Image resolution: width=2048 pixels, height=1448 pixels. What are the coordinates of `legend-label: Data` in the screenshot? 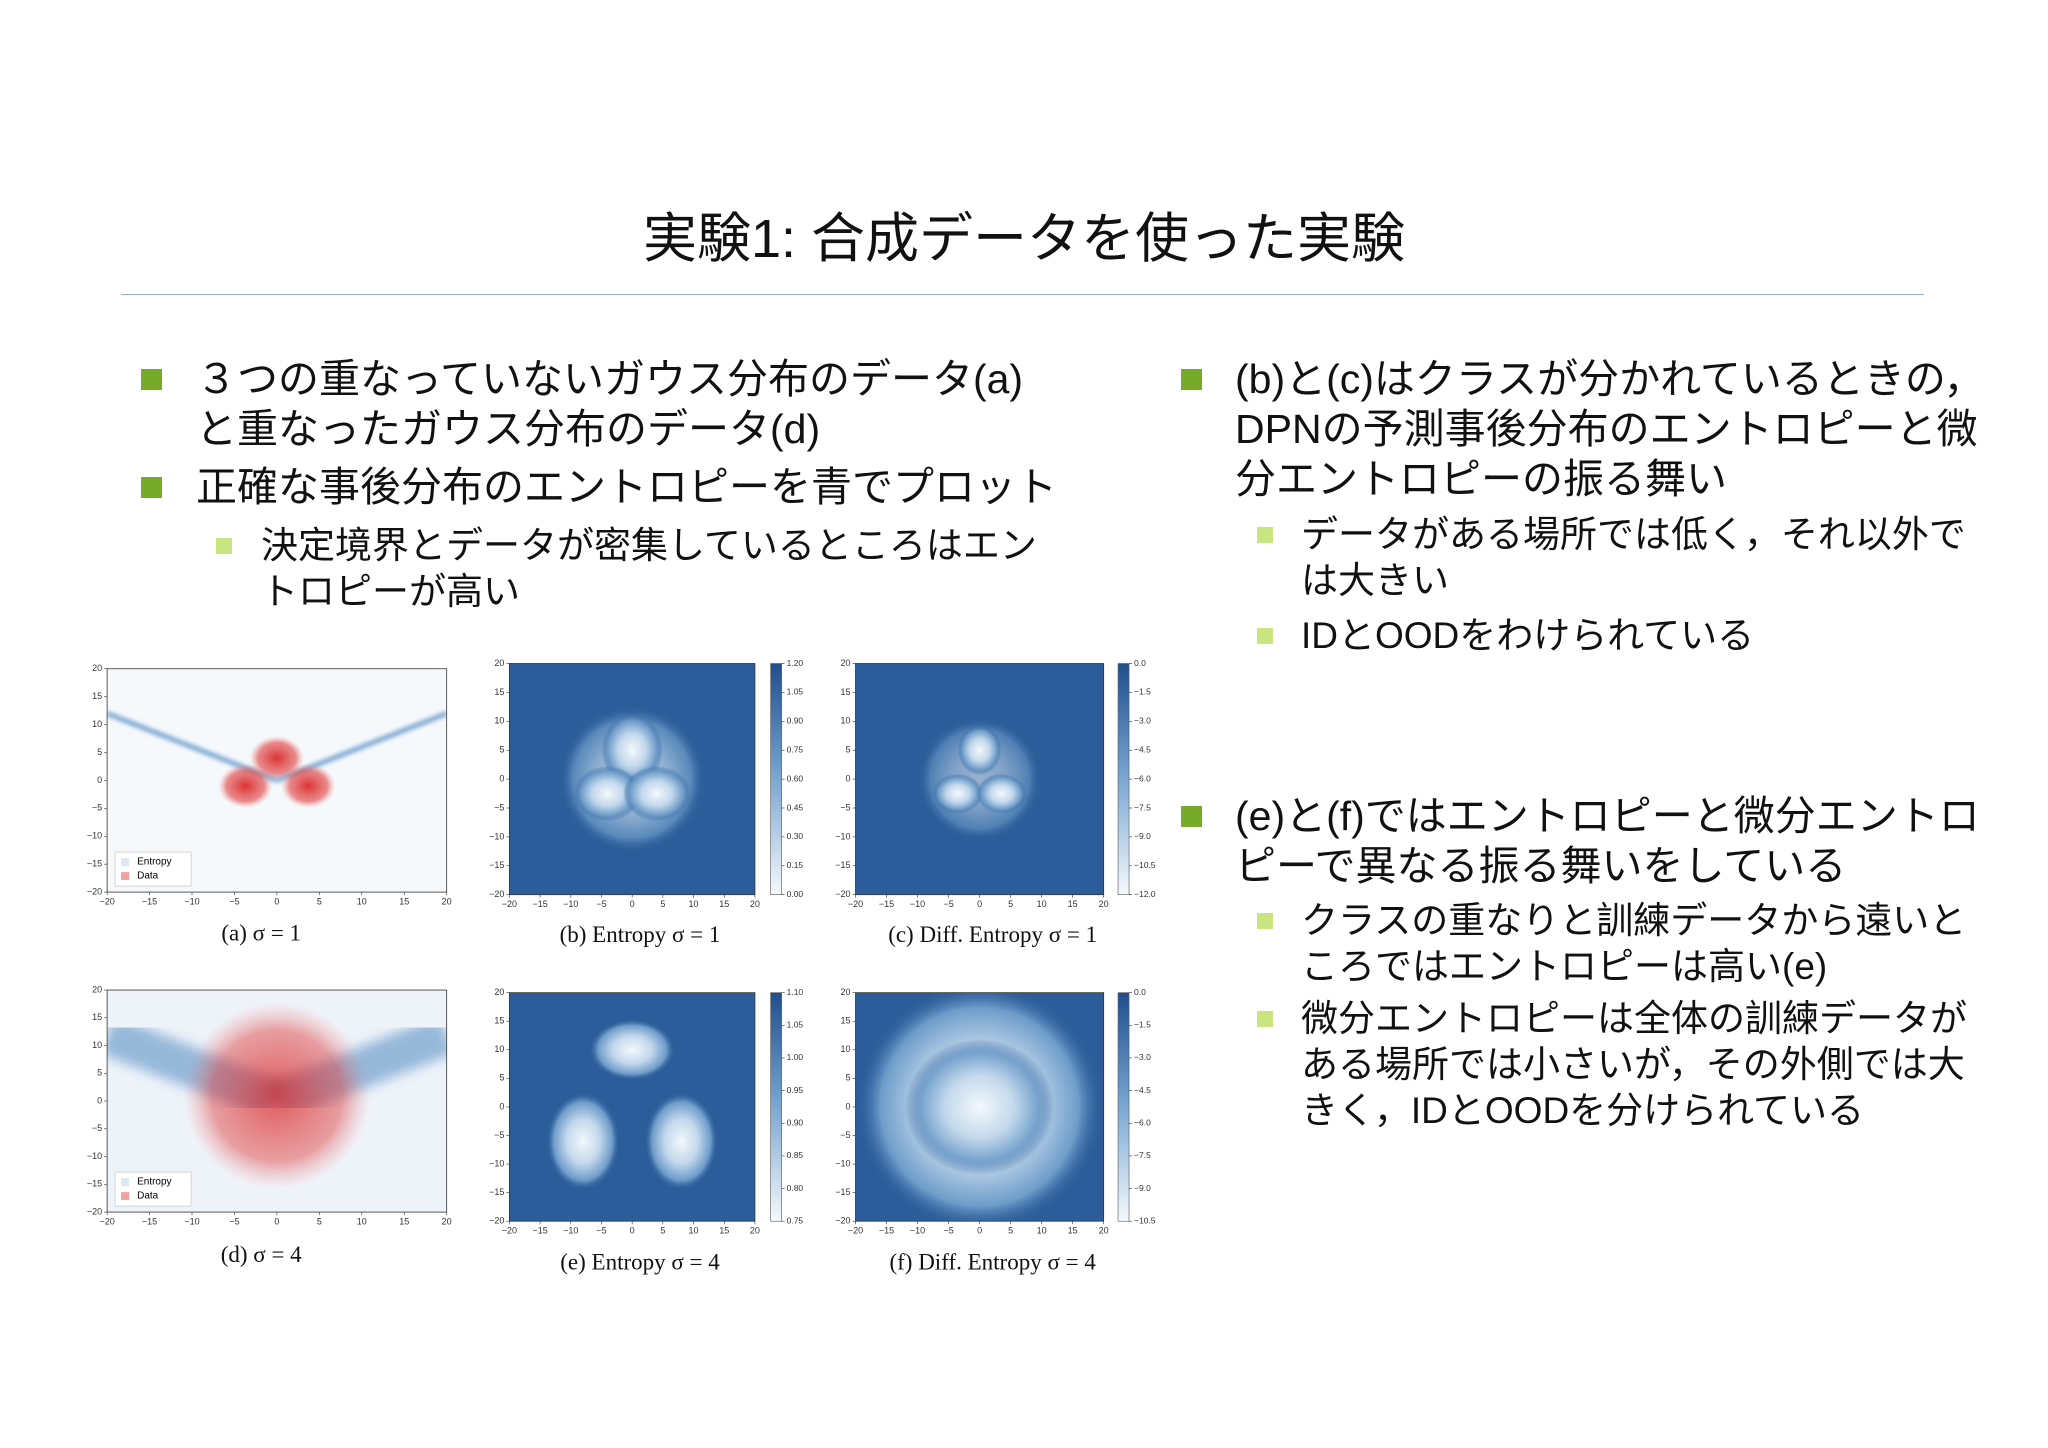 It's located at (148, 876).